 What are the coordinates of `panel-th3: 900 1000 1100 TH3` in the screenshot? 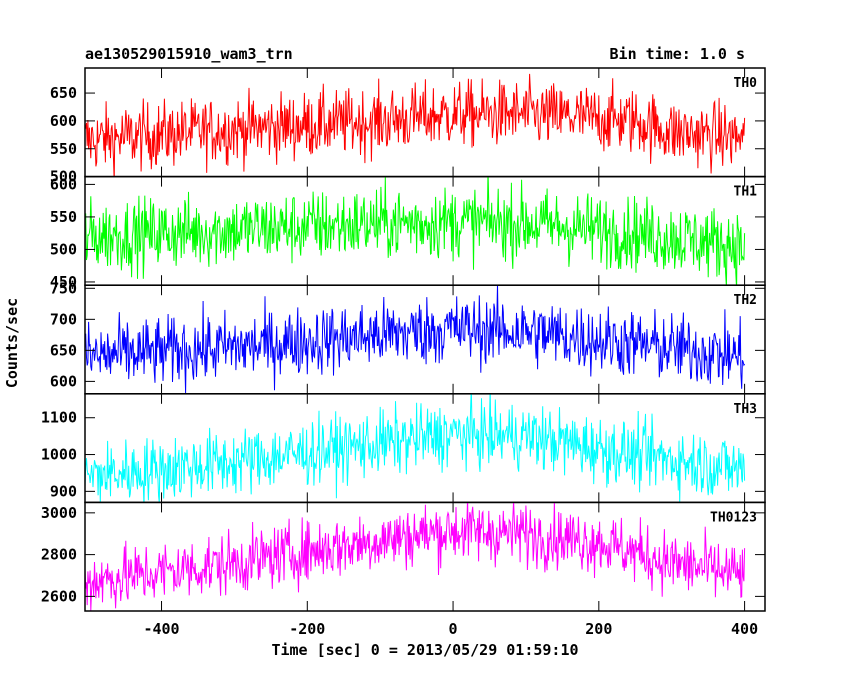 It's located at (403, 448).